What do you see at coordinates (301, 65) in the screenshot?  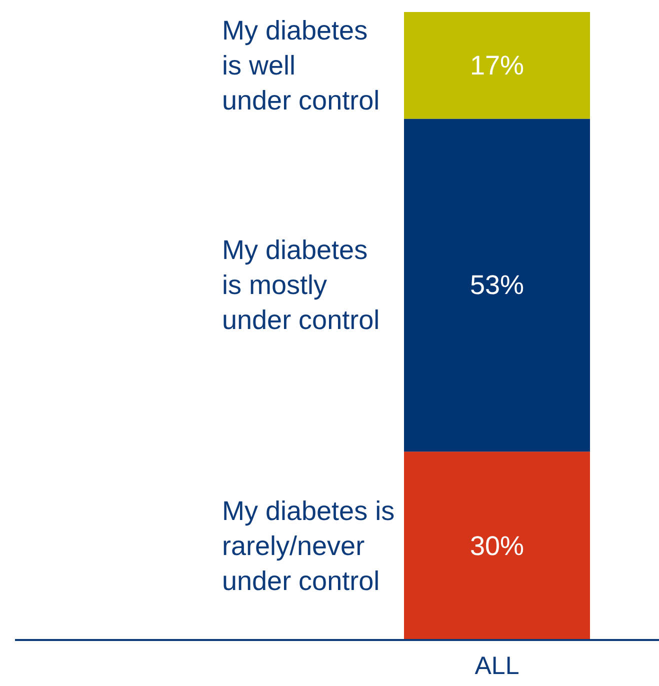 I see `series-label: My diabetes is well under control` at bounding box center [301, 65].